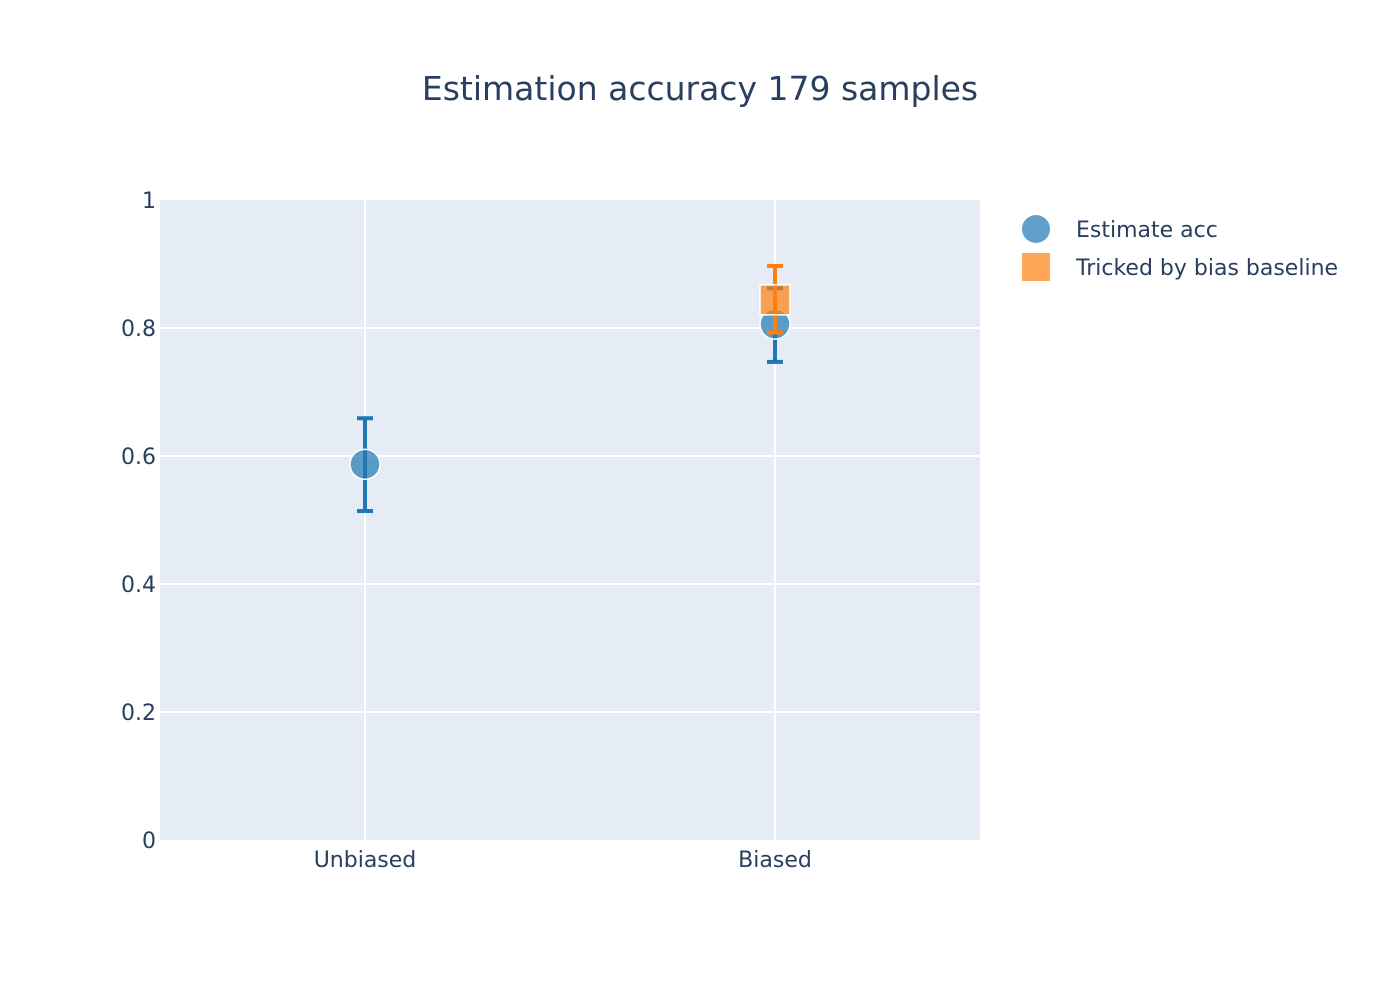 This screenshot has height=1000, width=1400. What do you see at coordinates (563, 860) in the screenshot?
I see `x-axis-ticks: Unbiased Biased` at bounding box center [563, 860].